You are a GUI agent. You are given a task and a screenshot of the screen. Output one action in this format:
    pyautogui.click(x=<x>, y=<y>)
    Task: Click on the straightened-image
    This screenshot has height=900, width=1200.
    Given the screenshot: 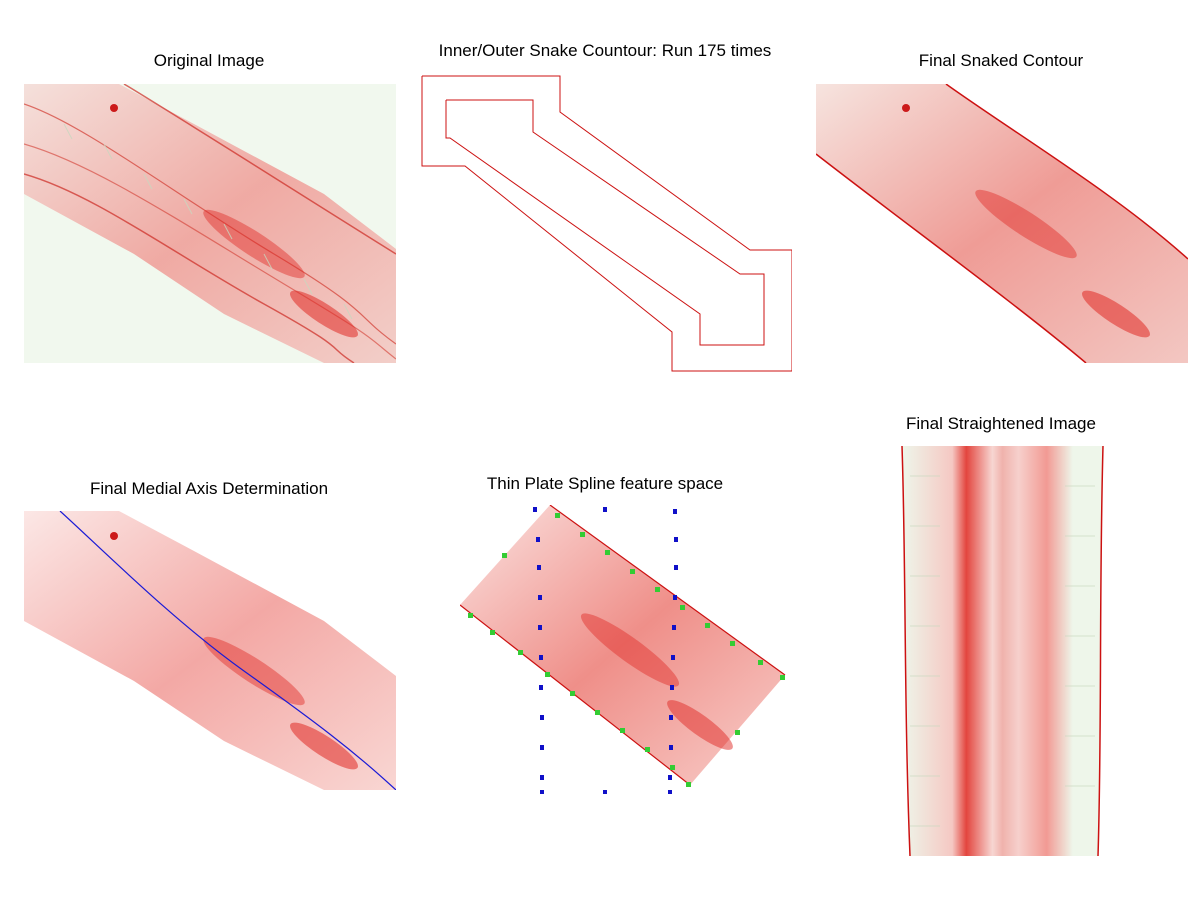 What is the action you would take?
    pyautogui.click(x=1002, y=651)
    